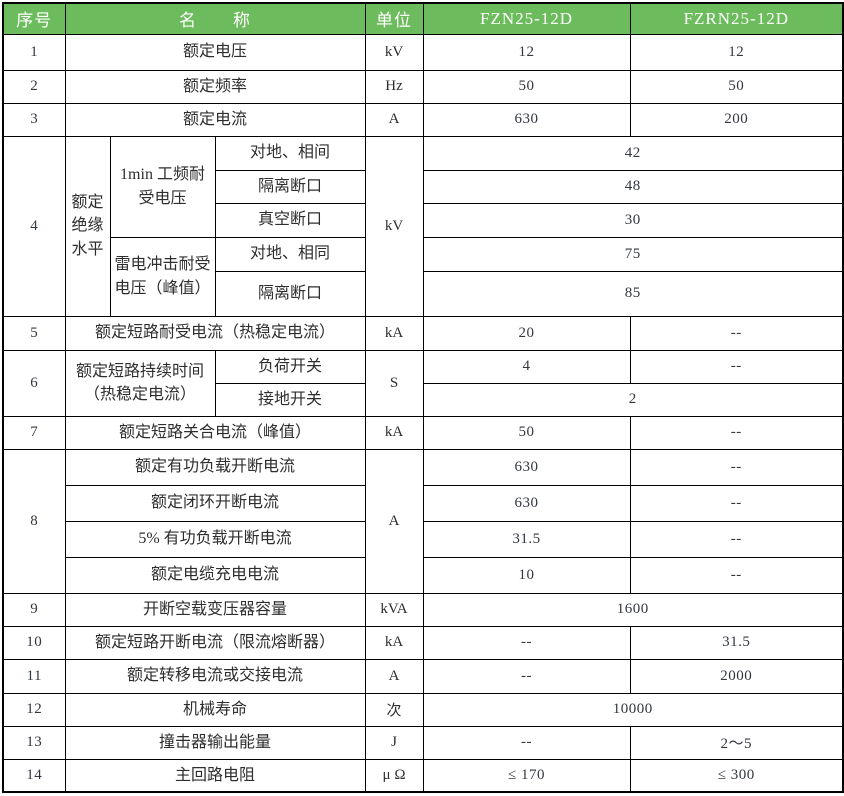 The width and height of the screenshot is (844, 796). Describe the element at coordinates (633, 709) in the screenshot. I see `value-shared: 10000` at that location.